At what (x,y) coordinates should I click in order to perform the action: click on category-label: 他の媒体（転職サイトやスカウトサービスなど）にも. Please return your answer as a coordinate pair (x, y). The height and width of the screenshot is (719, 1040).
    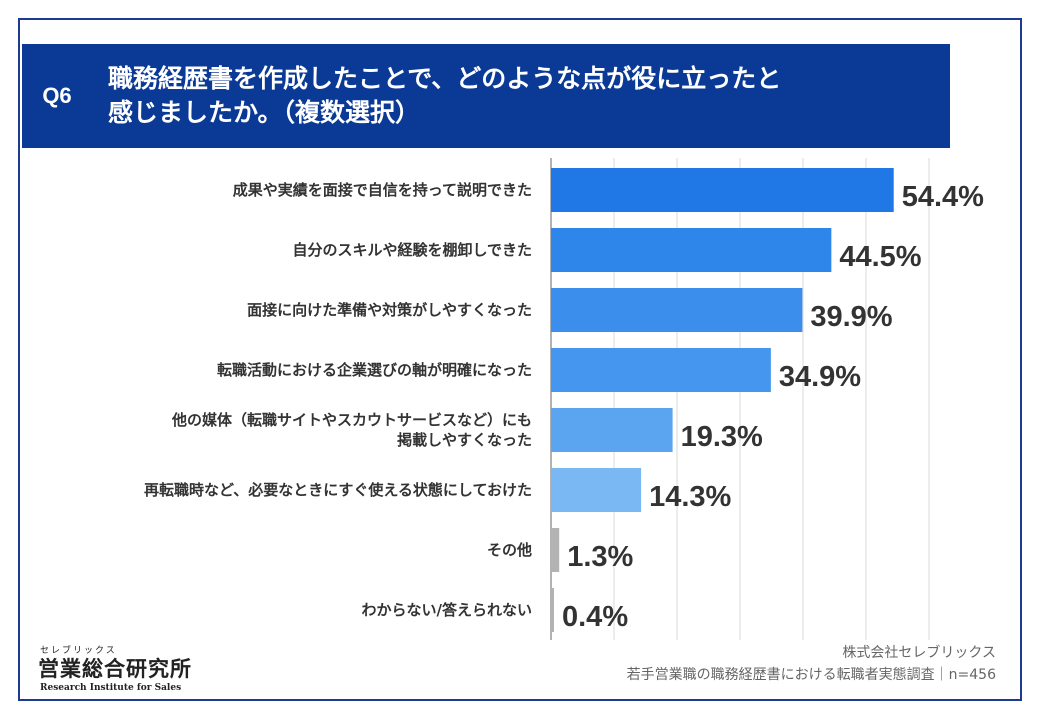
    Looking at the image, I should click on (351, 420).